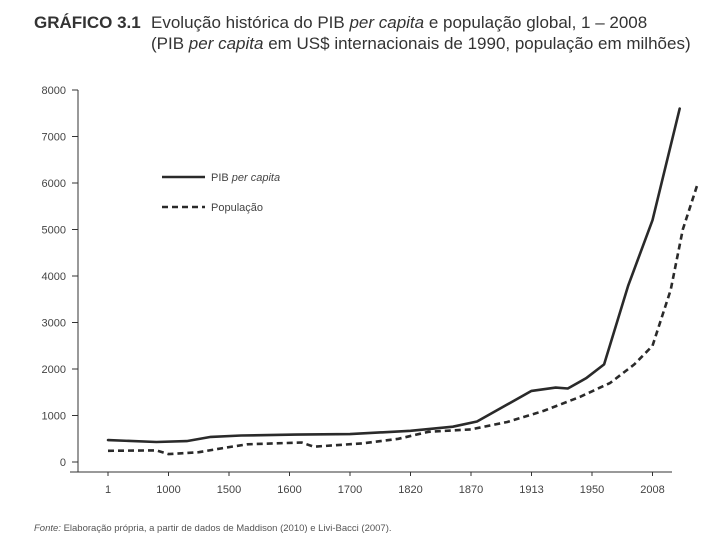  What do you see at coordinates (592, 490) in the screenshot?
I see `x-tick-label: 1950` at bounding box center [592, 490].